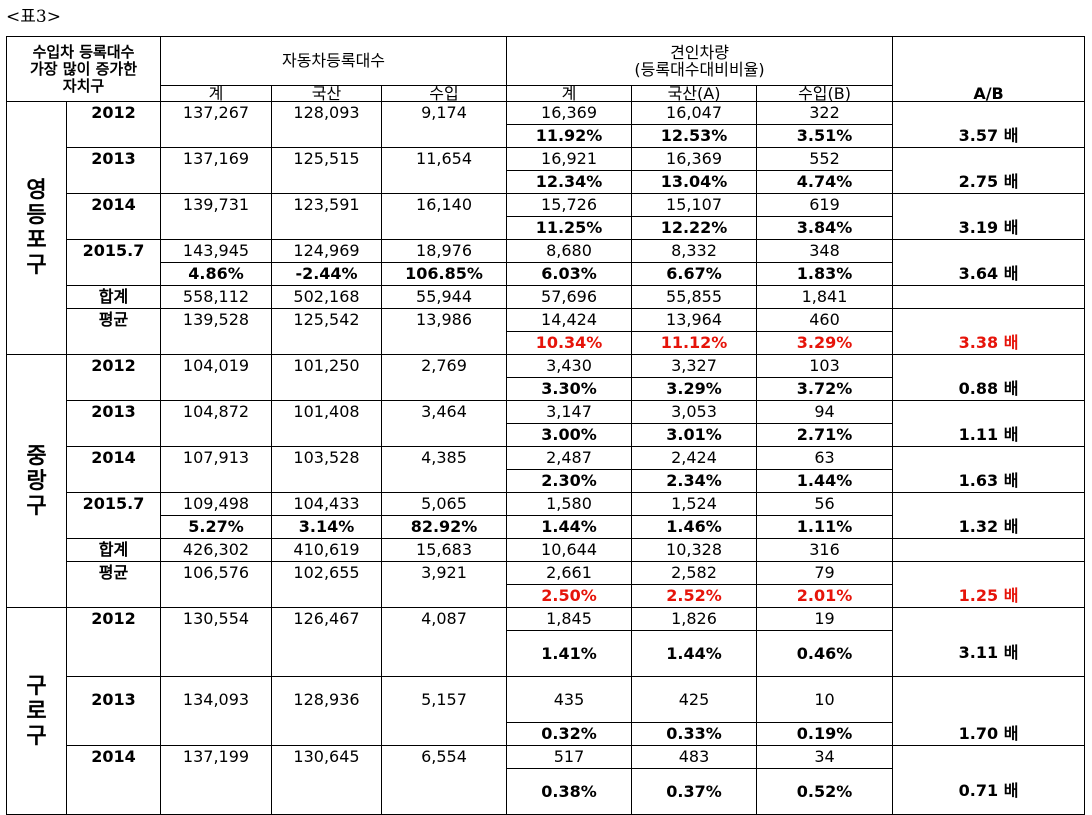 Image resolution: width=1092 pixels, height=815 pixels. What do you see at coordinates (216, 699) in the screenshot?
I see `table-cell: 134,093` at bounding box center [216, 699].